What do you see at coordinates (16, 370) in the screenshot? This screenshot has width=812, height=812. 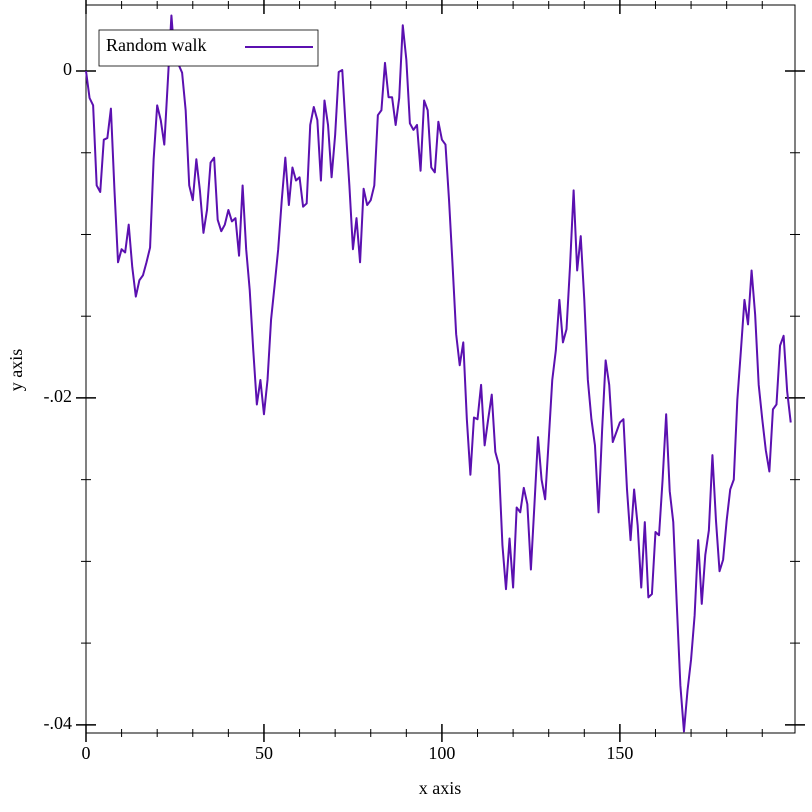 I see `y-axis-label: y axis` at bounding box center [16, 370].